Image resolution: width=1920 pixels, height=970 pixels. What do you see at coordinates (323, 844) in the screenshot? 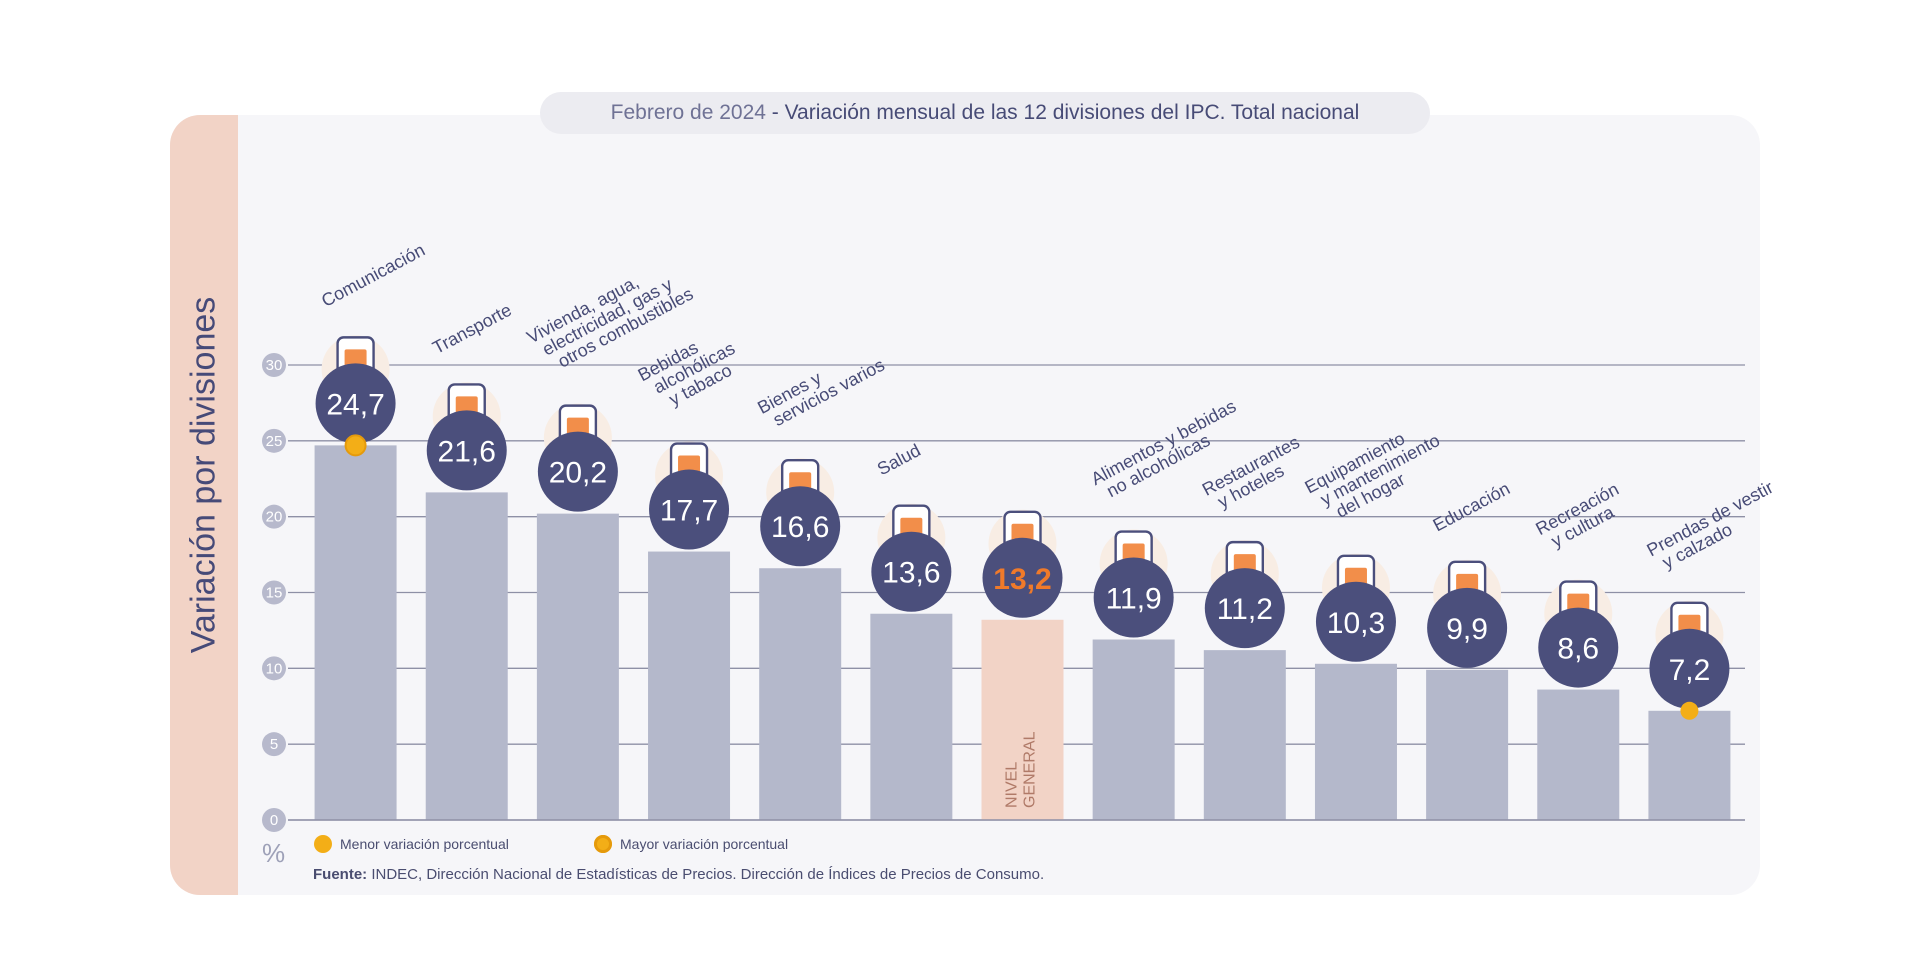
I see `min-marker-icon` at bounding box center [323, 844].